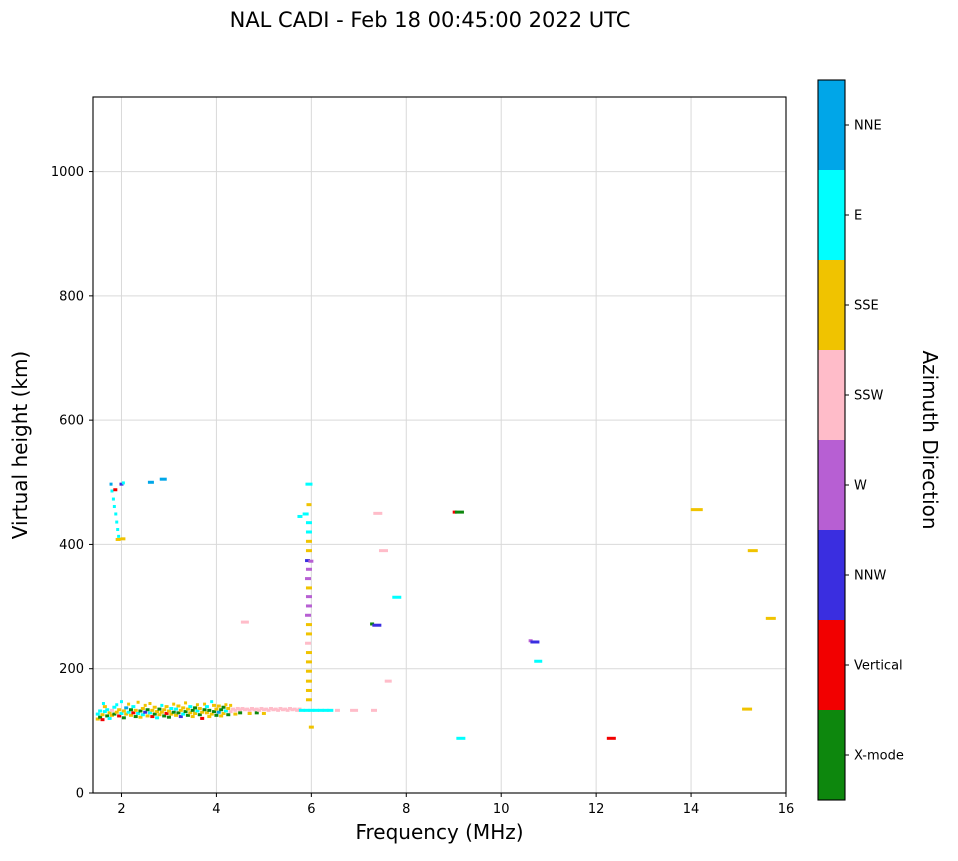  I want to click on chart-title: NAL CADI - Feb 18 00:45:00 2022 UTC, so click(430, 20).